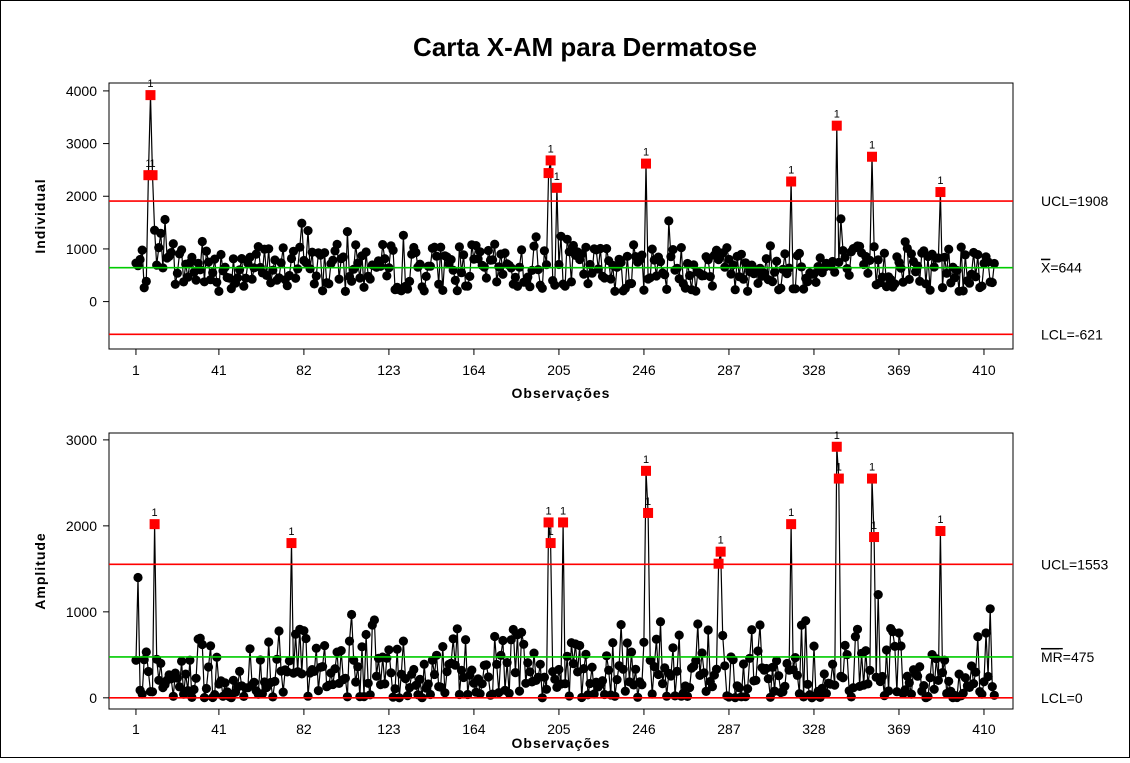 Image resolution: width=1130 pixels, height=763 pixels. What do you see at coordinates (1075, 564) in the screenshot?
I see `ucl-label: UCL=1553` at bounding box center [1075, 564].